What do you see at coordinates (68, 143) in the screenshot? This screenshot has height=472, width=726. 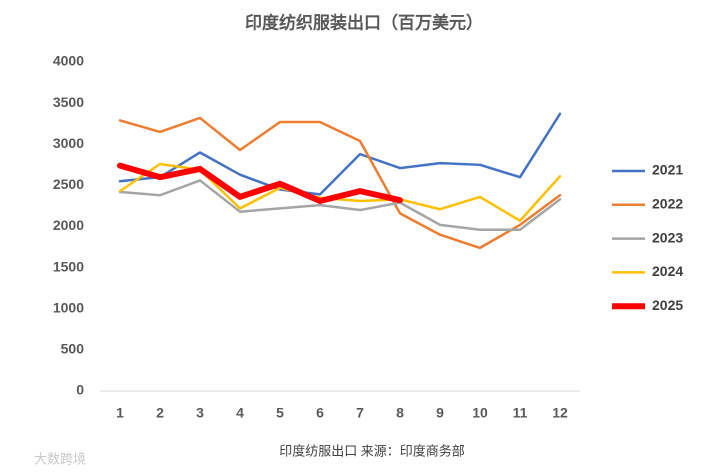 I see `y-tick-label: 3000` at bounding box center [68, 143].